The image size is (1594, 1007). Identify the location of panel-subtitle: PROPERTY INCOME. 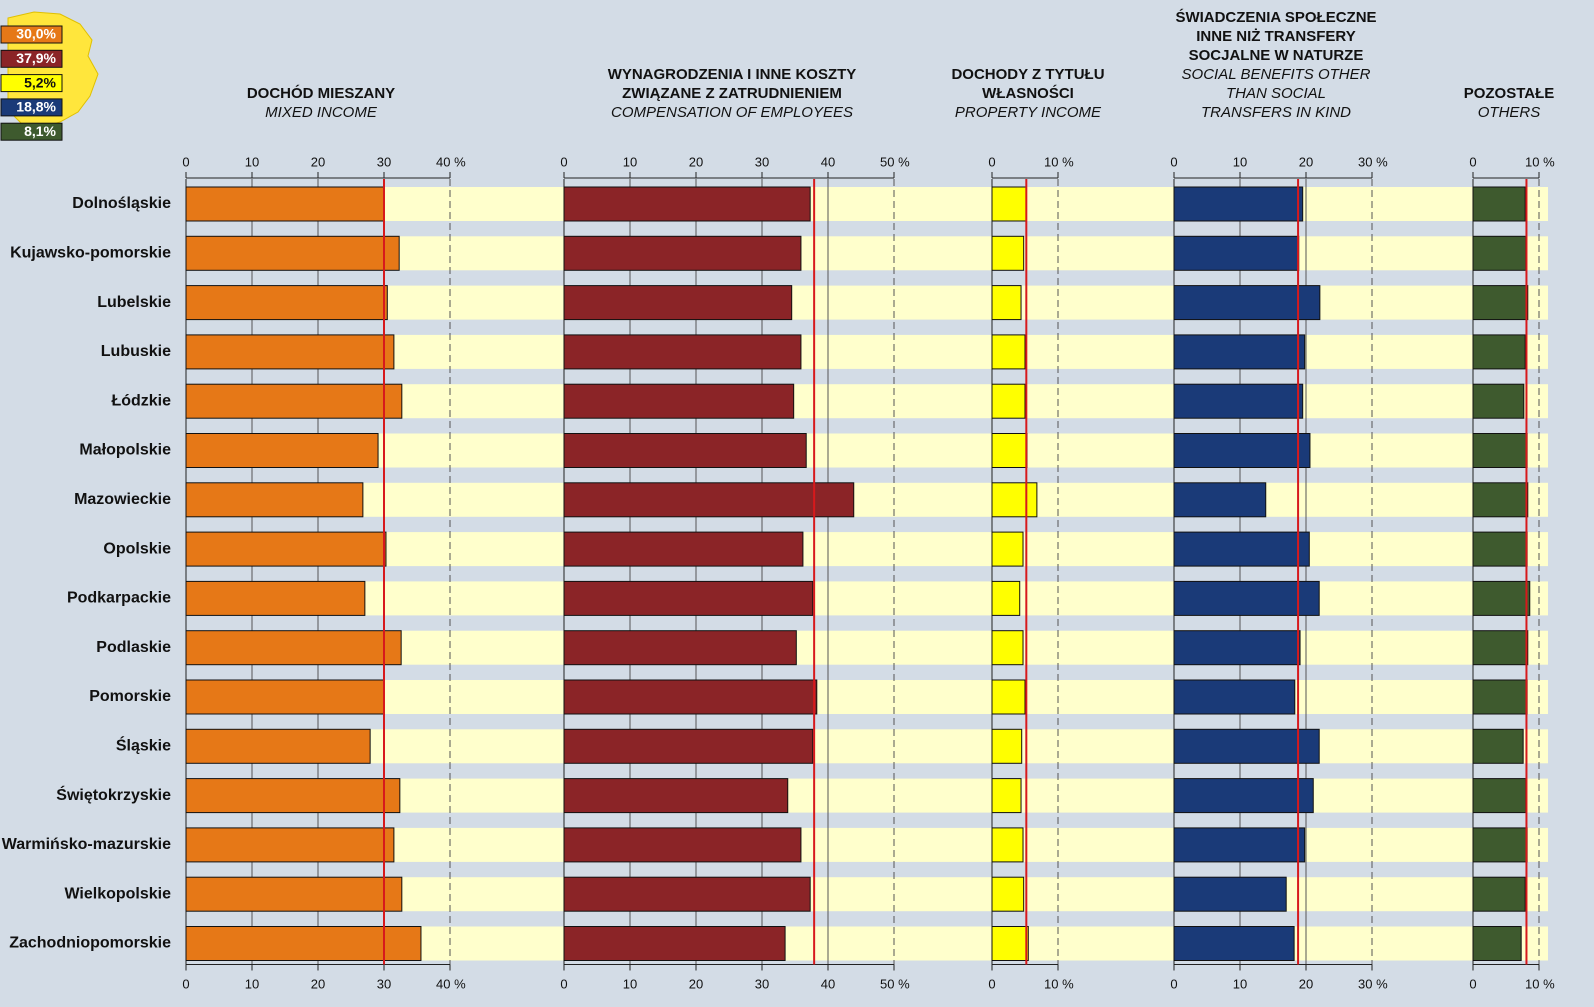
(1028, 112).